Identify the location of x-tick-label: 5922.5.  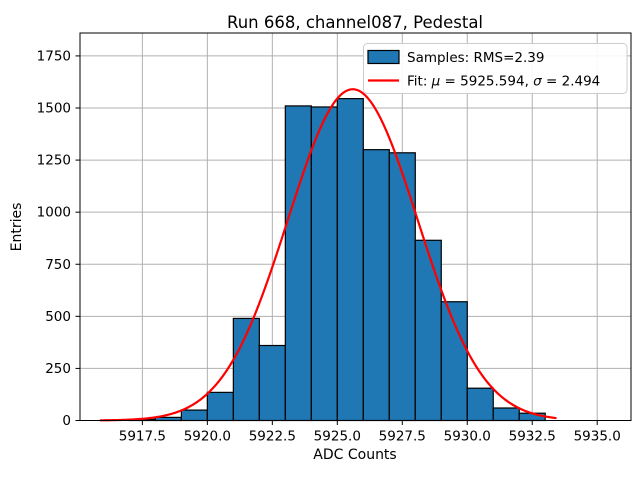
(272, 437).